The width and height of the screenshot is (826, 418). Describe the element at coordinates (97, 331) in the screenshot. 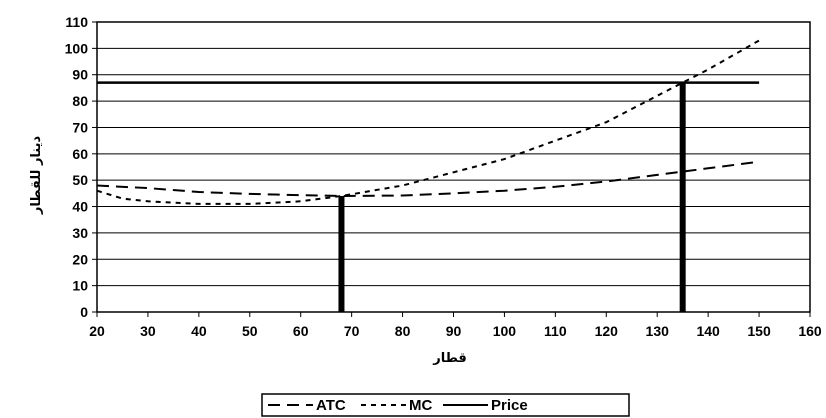

I see `x-tick-label-20: 20` at that location.